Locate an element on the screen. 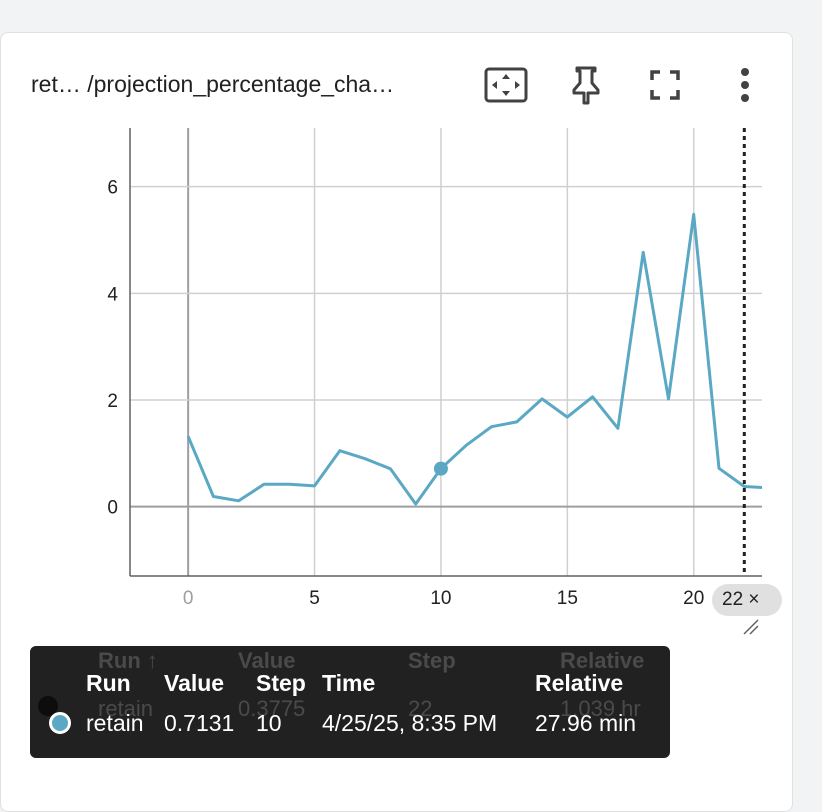 This screenshot has height=812, width=822. tooltip-row-step: 10 is located at coordinates (269, 723).